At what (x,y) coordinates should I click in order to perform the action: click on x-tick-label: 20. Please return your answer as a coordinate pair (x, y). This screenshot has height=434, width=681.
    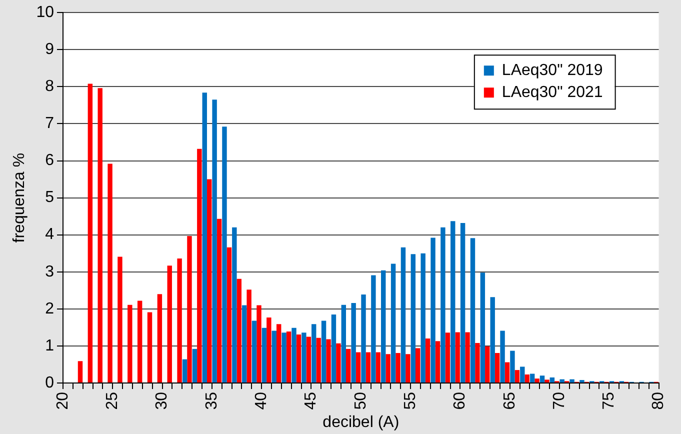
    Looking at the image, I should click on (63, 401).